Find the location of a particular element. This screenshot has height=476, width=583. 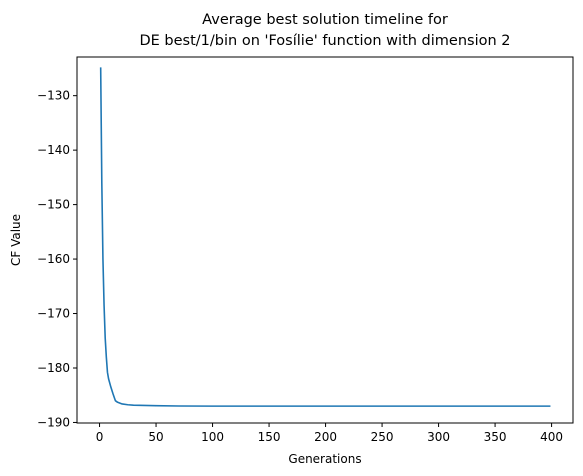

y-tick-label: −140 is located at coordinates (53, 150).